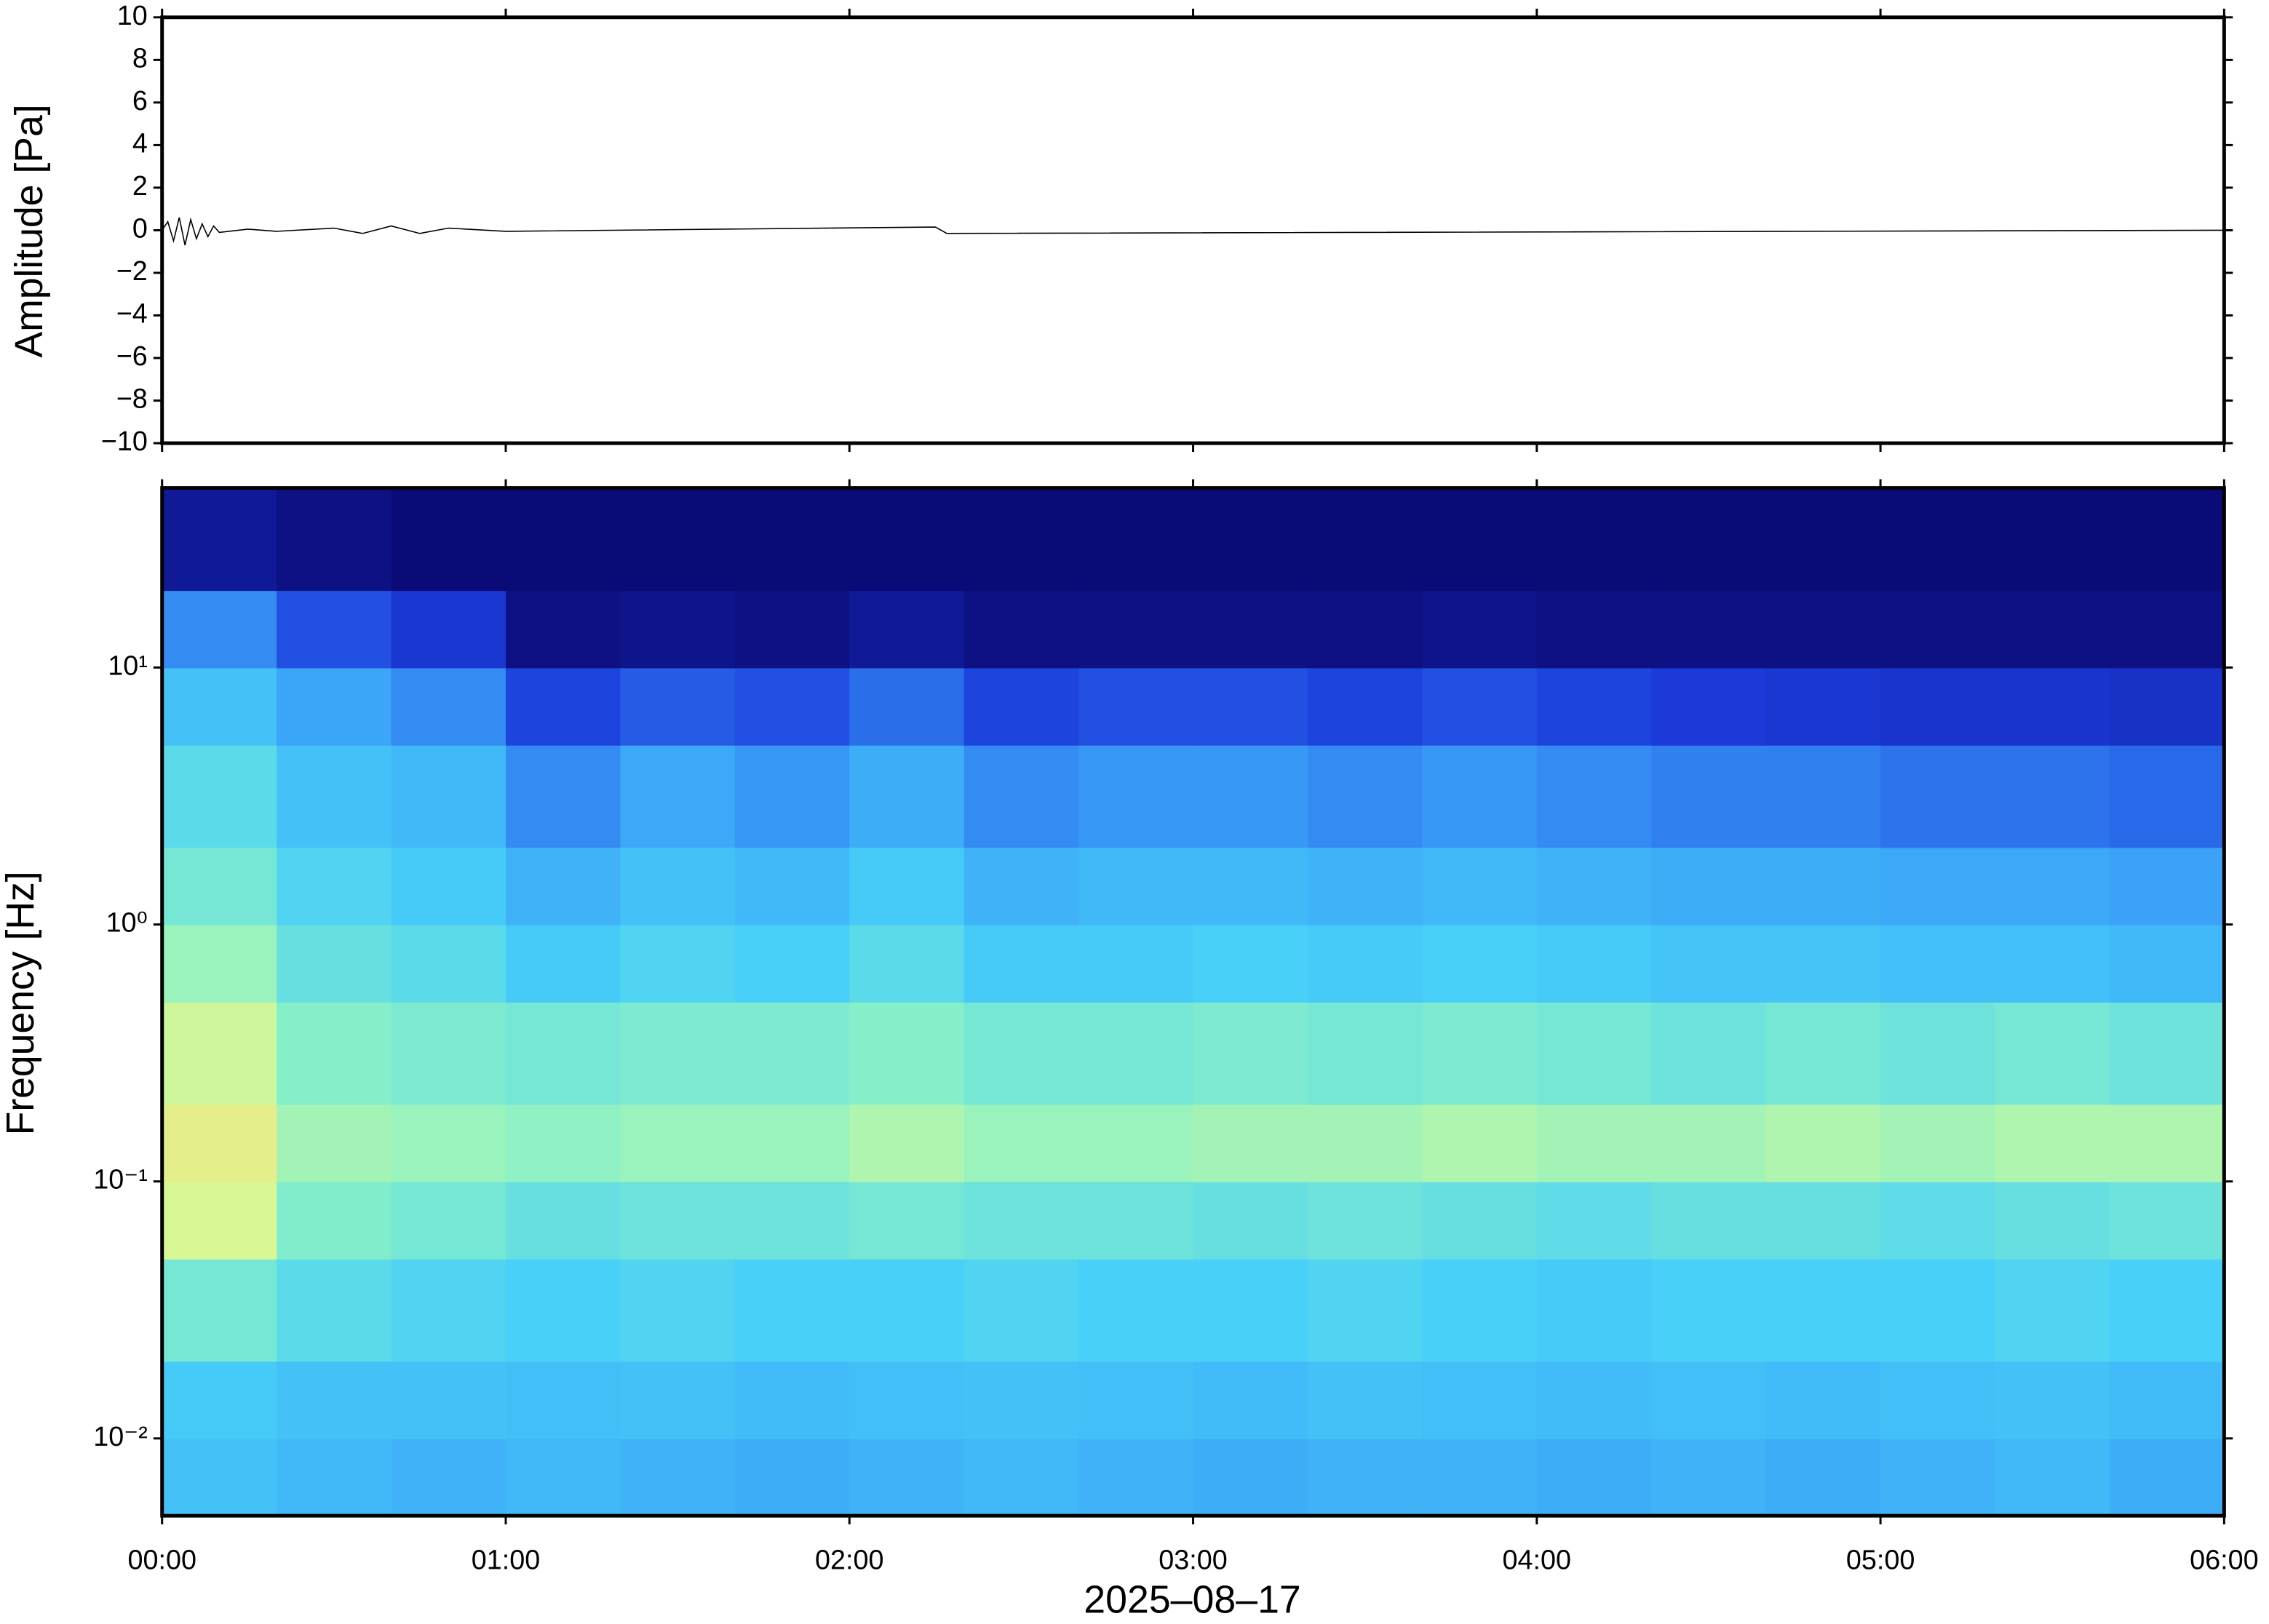  I want to click on y-tick-label: 0, so click(140, 227).